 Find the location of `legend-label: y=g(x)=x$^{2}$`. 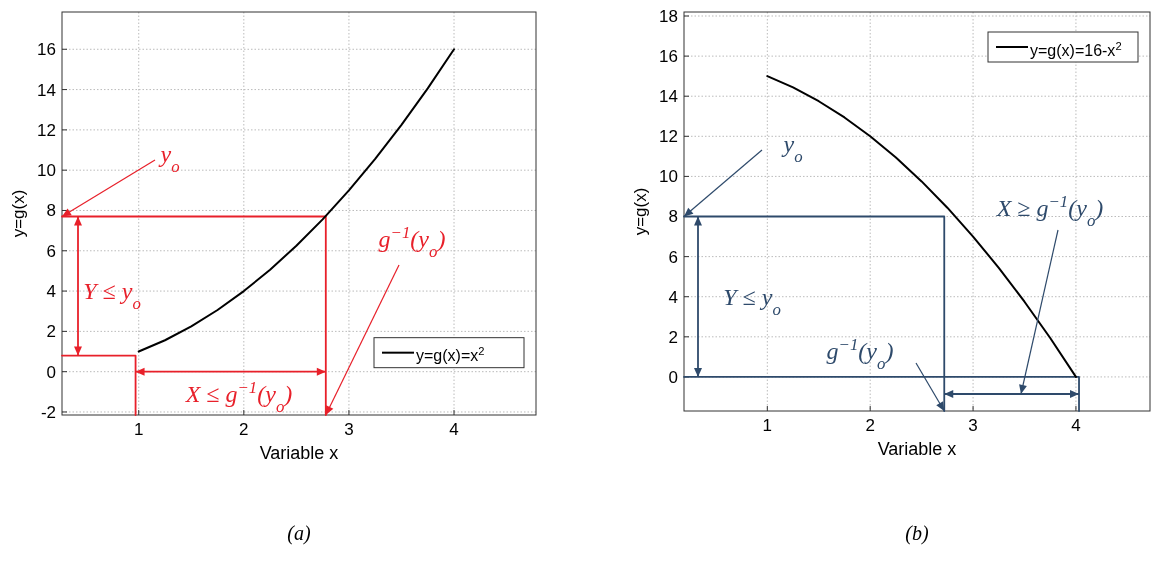

legend-label: y=g(x)=x$^{2}$ is located at coordinates (450, 355).